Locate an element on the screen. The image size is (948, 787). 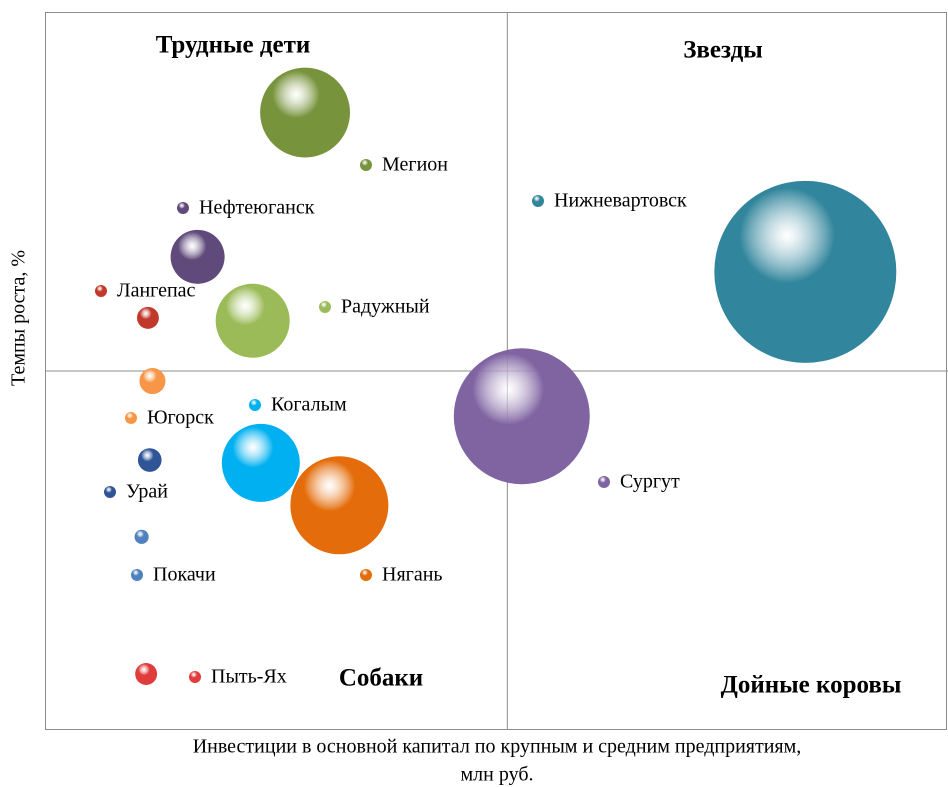
legend-label: Мегион is located at coordinates (415, 165).